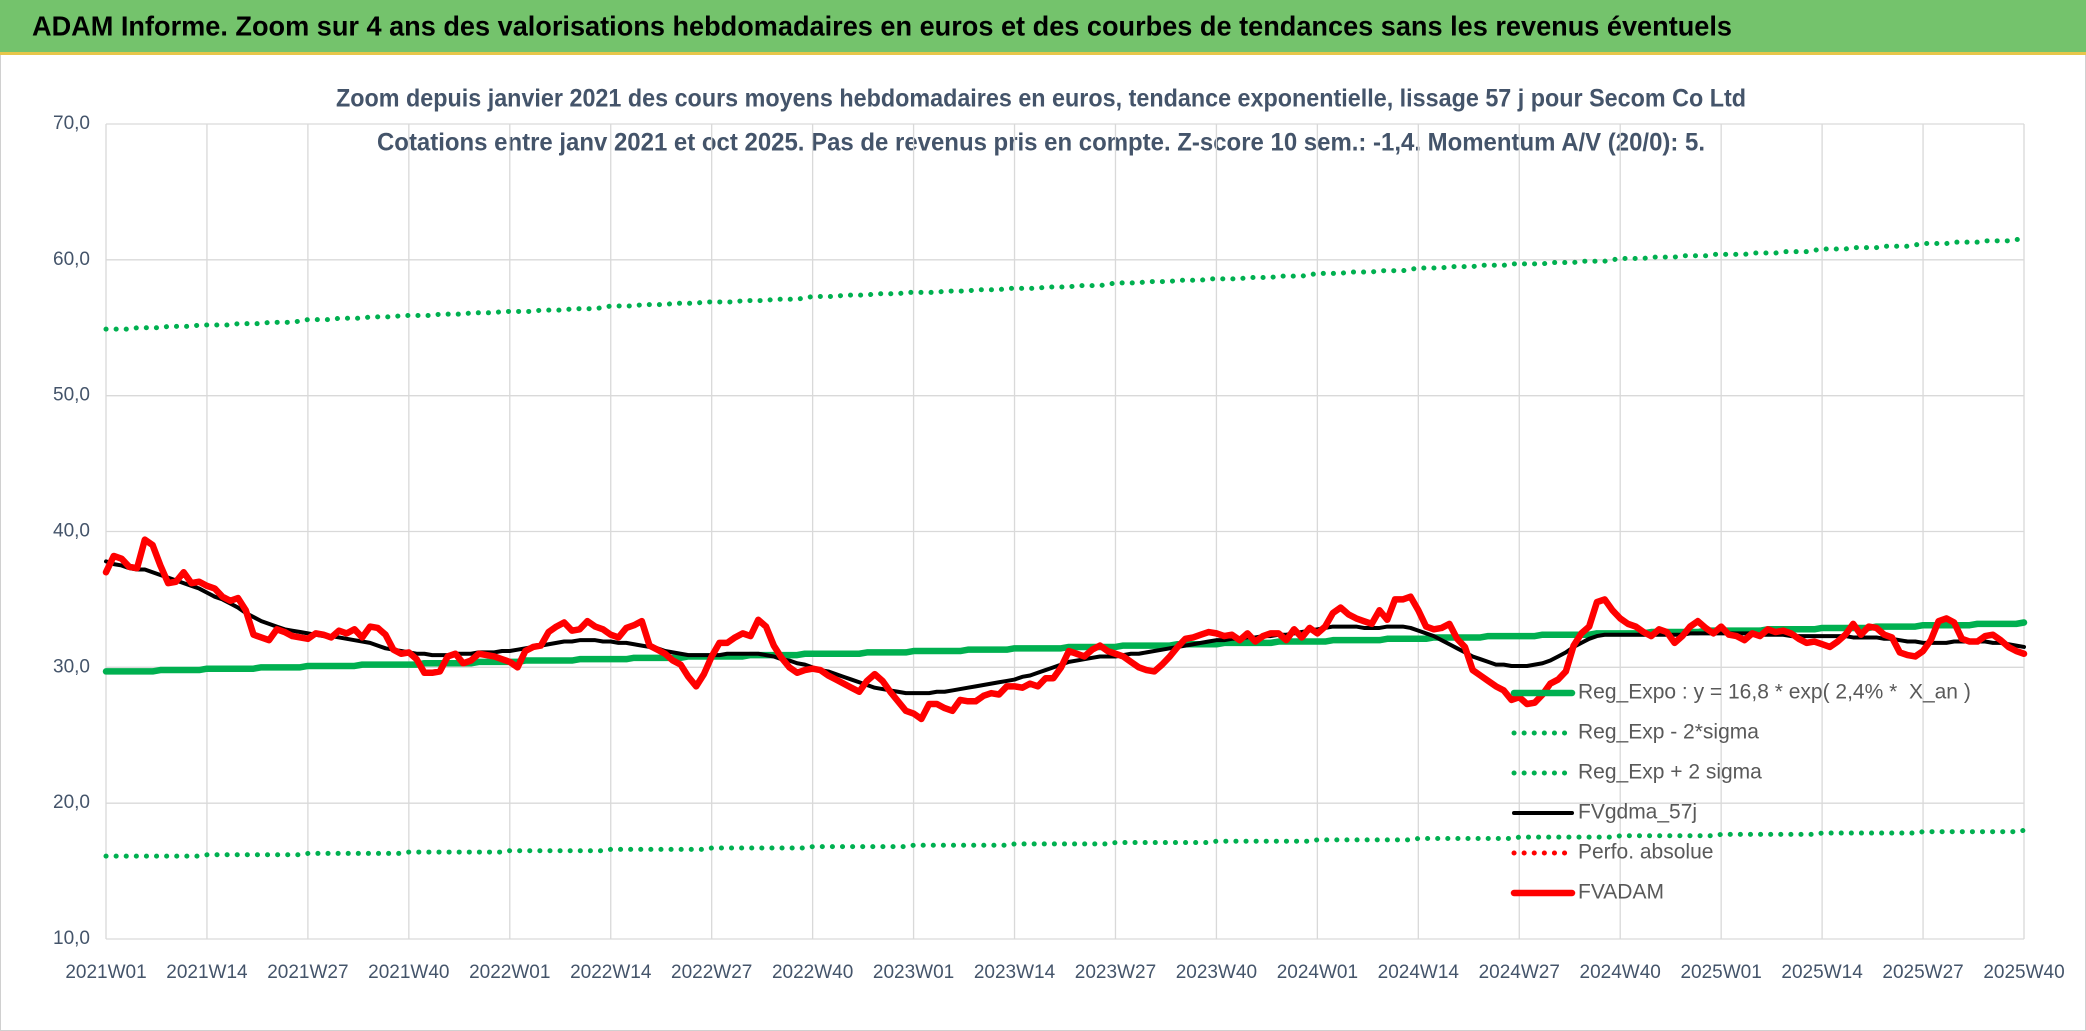 The height and width of the screenshot is (1031, 2086). Describe the element at coordinates (105, 972) in the screenshot. I see `x-tick-label: 2021W01` at that location.